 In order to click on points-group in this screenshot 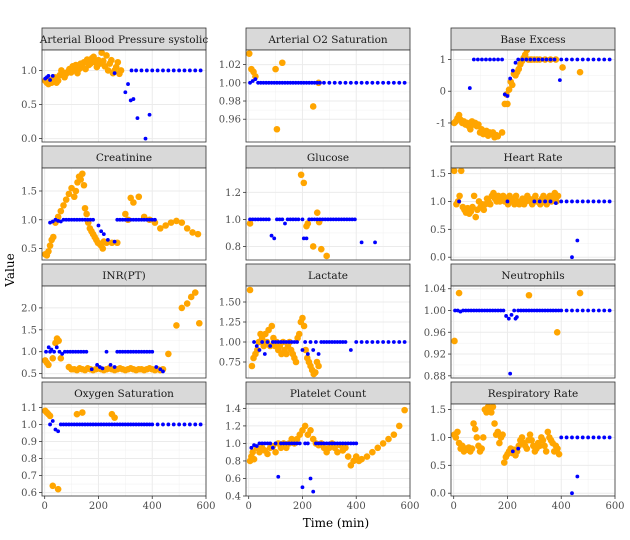, I will do `click(122, 331)`.